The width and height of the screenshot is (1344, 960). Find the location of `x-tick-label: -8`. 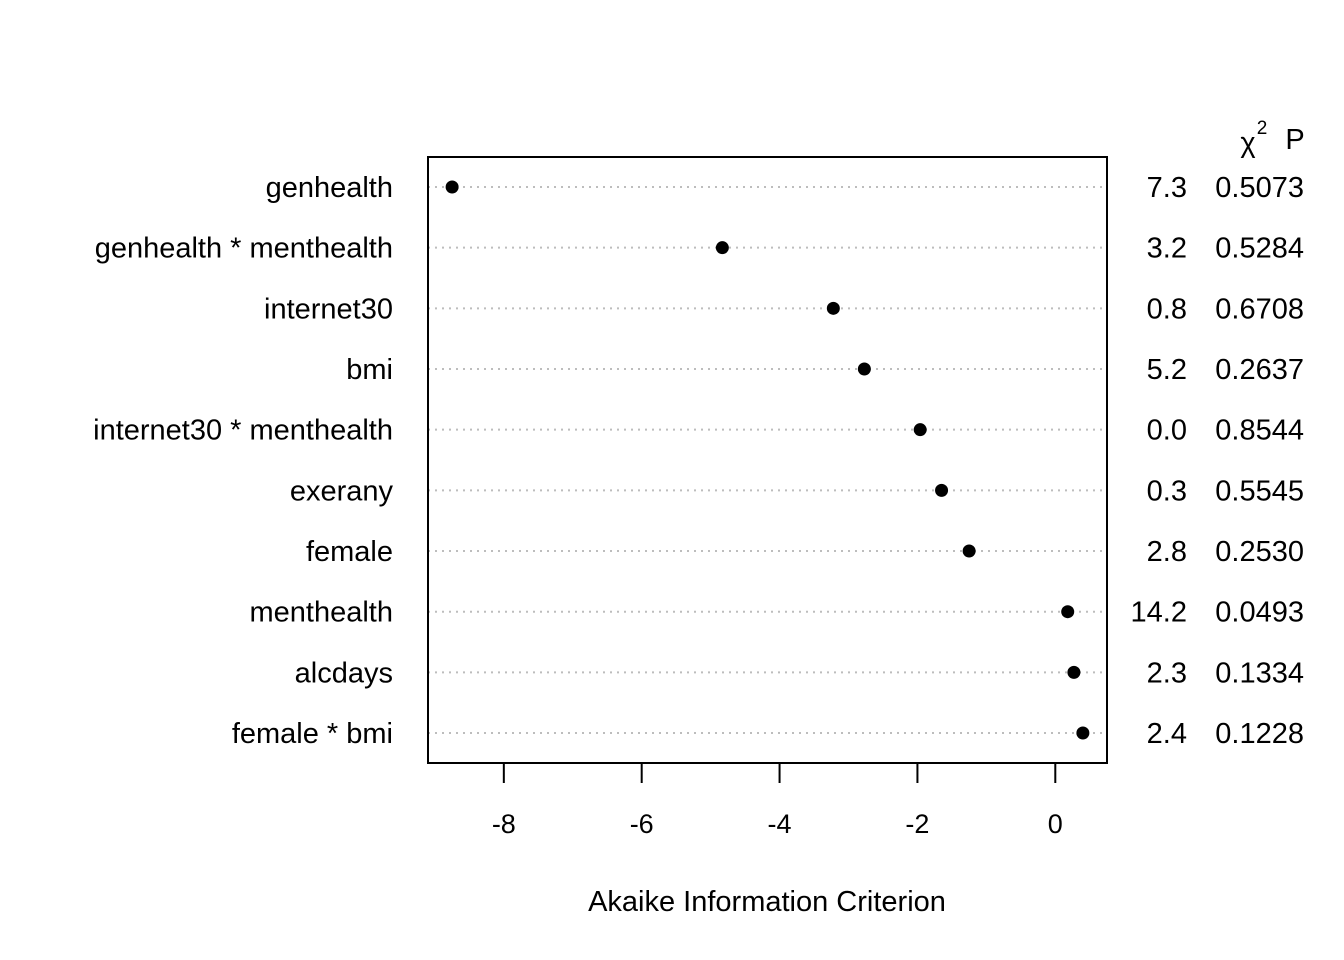

x-tick-label: -8 is located at coordinates (504, 824).